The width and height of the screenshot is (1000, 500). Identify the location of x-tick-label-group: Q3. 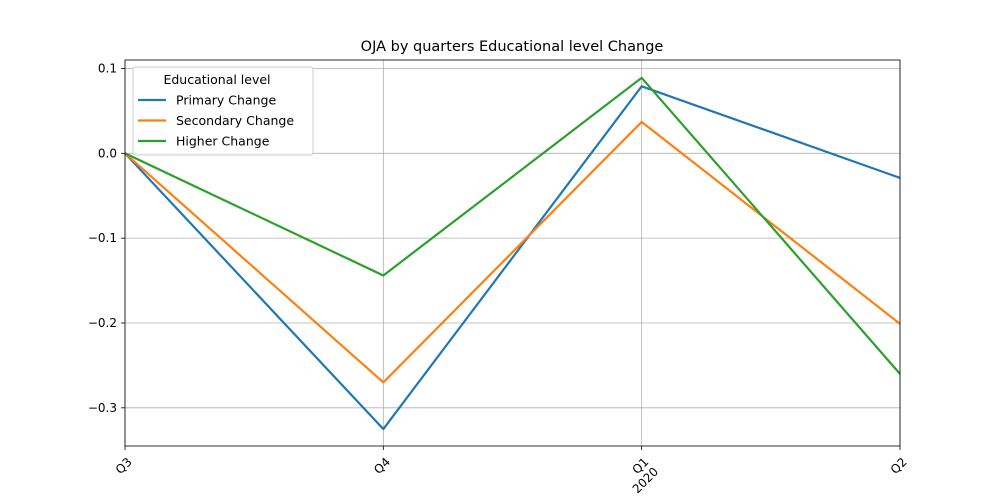
(124, 466).